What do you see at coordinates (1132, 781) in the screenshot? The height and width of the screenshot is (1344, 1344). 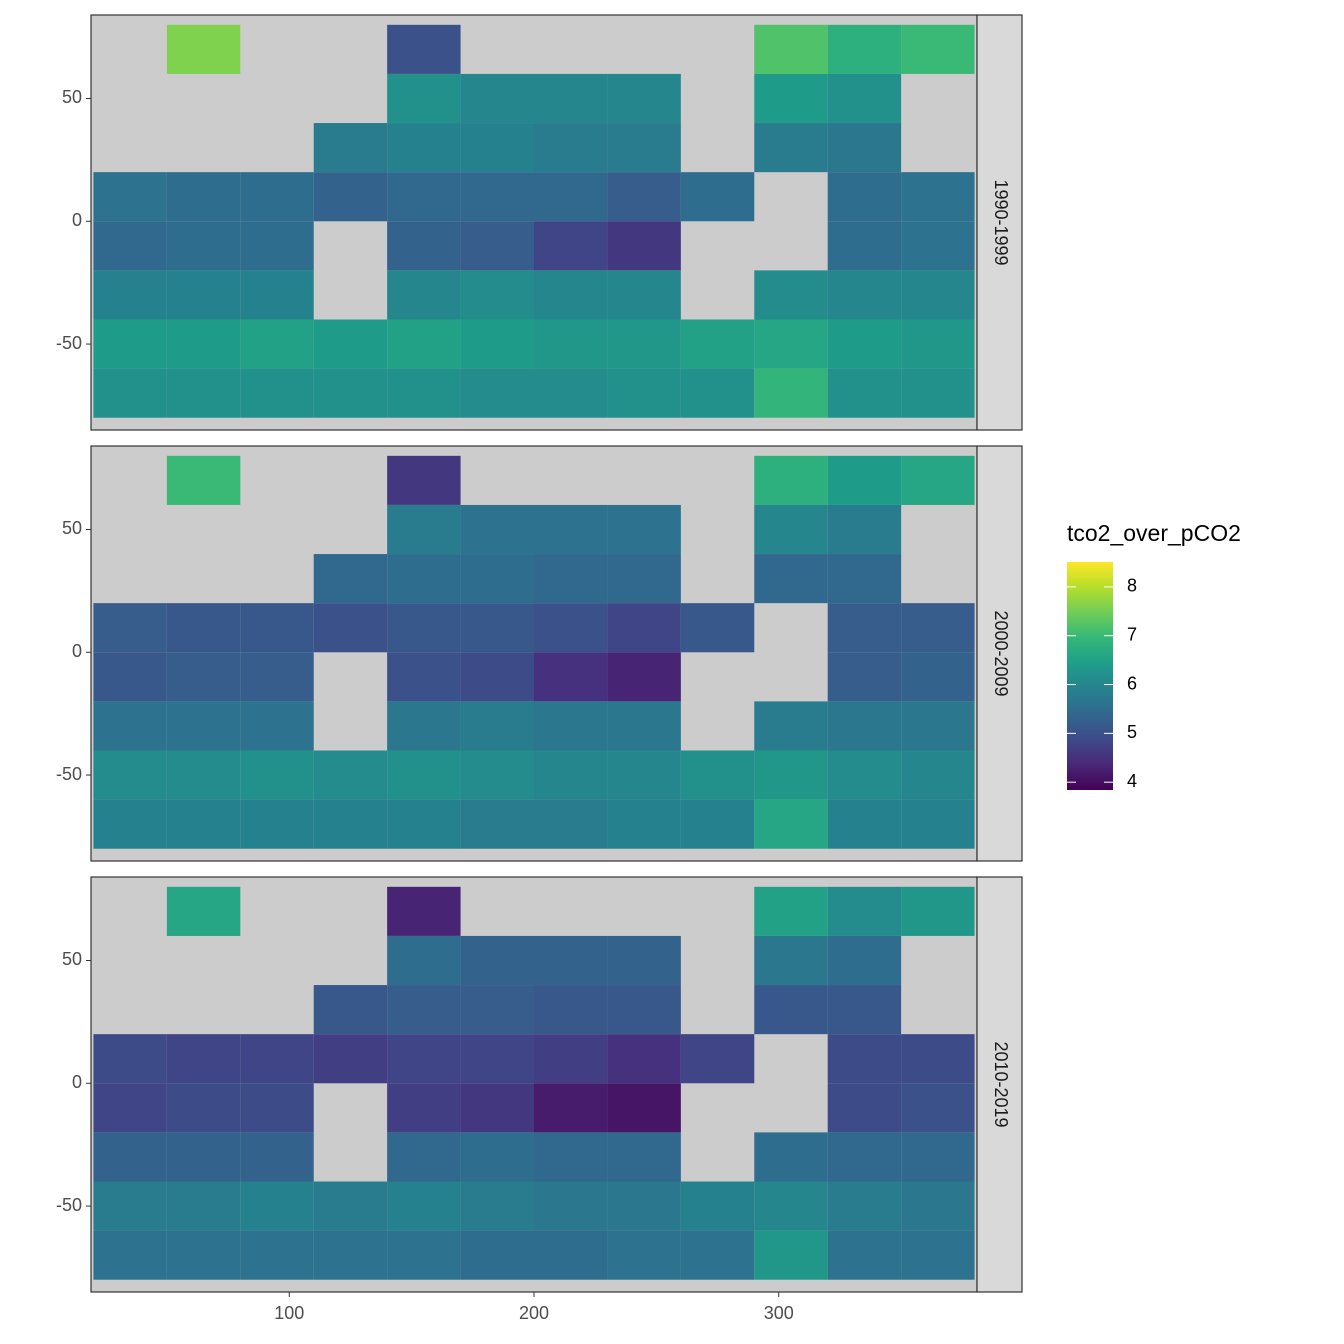 I see `colorbar-label: 4` at bounding box center [1132, 781].